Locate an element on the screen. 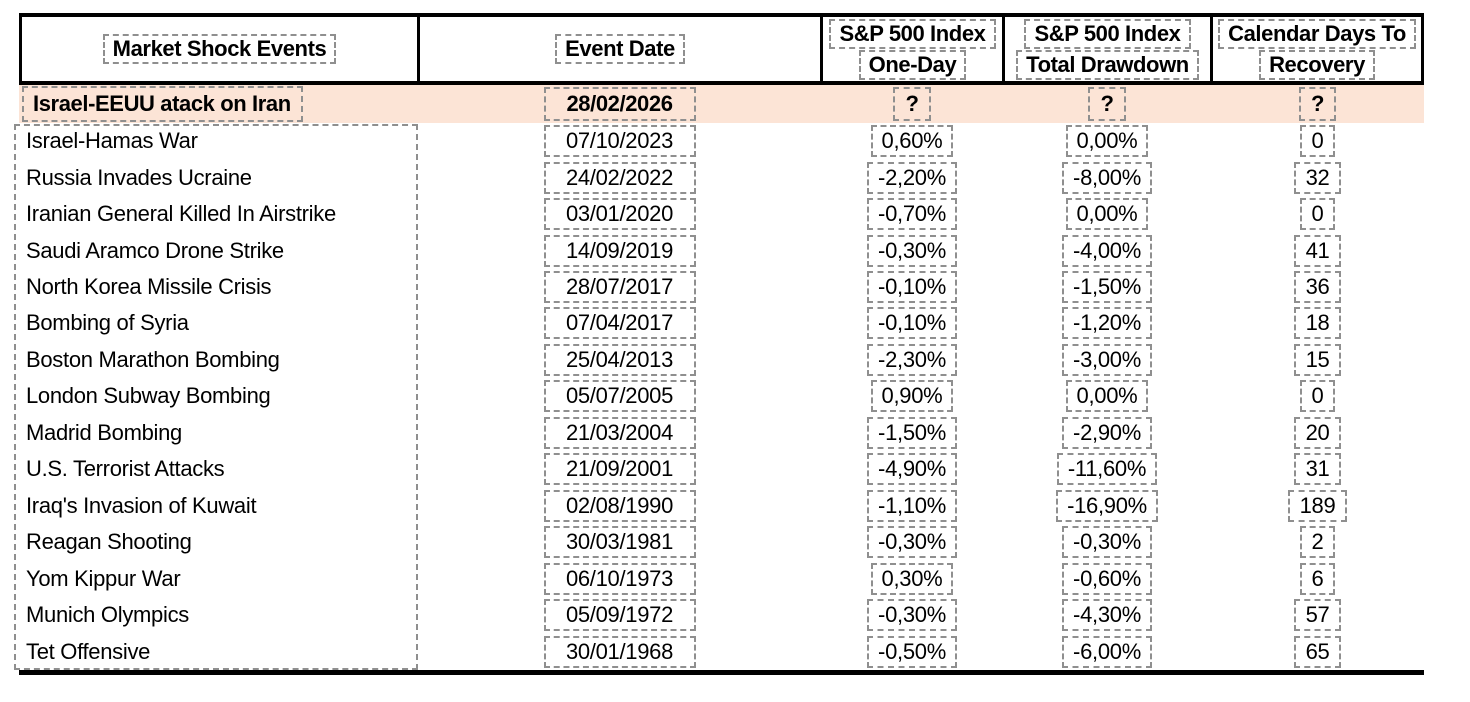  event-name: U.S. Terrorist Attacks is located at coordinates (125, 469).